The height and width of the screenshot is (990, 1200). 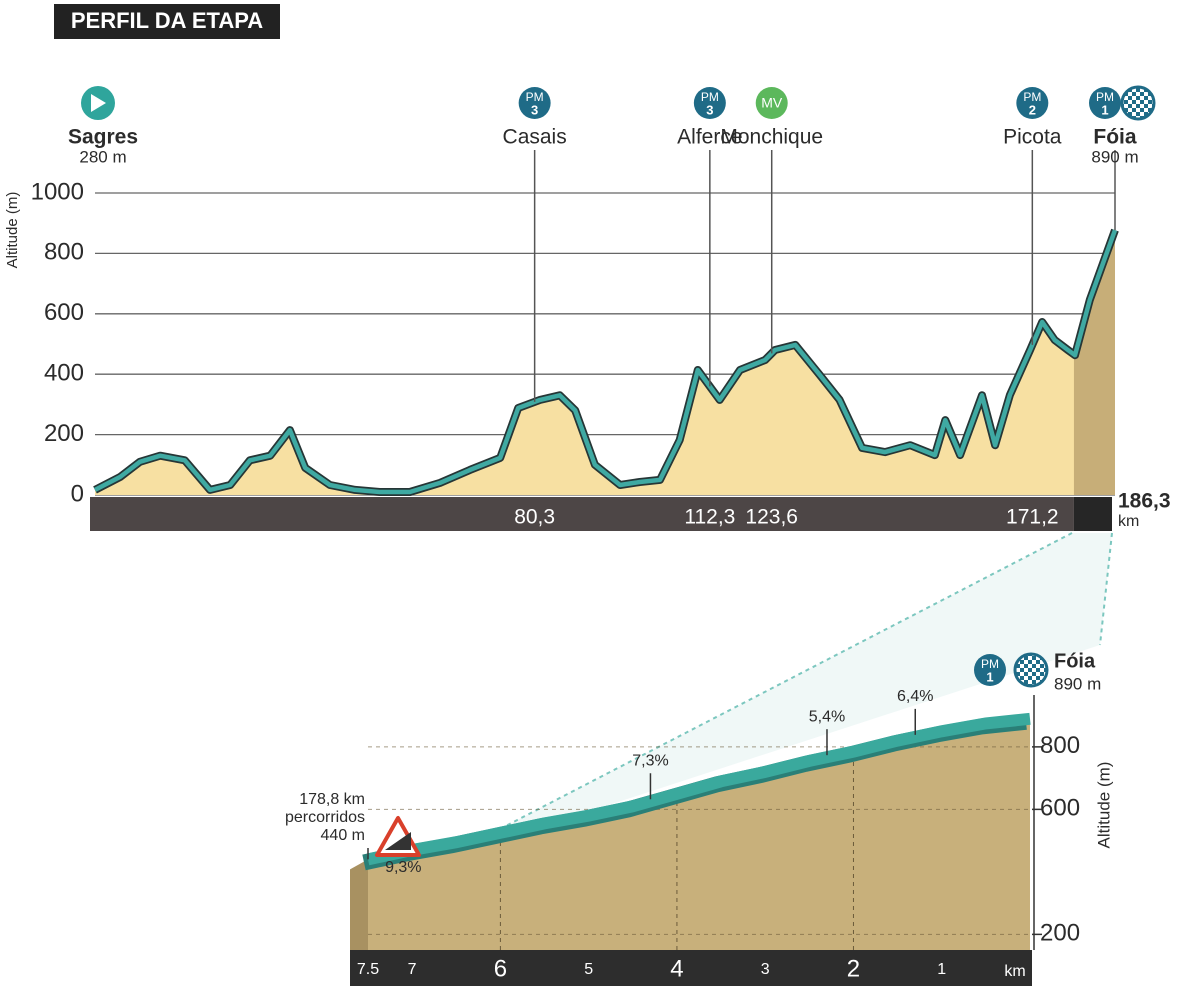 What do you see at coordinates (676, 968) in the screenshot?
I see `x-tick-label: 4` at bounding box center [676, 968].